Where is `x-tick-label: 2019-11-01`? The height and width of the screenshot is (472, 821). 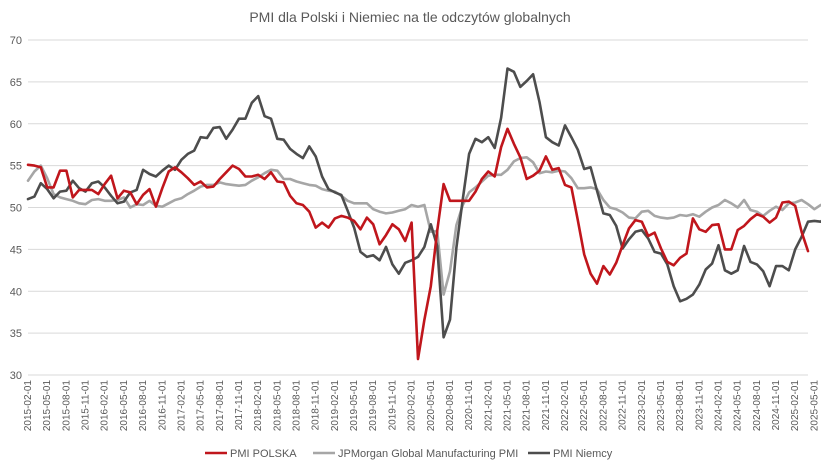 x-tick-label: 2019-11-01 is located at coordinates (392, 405).